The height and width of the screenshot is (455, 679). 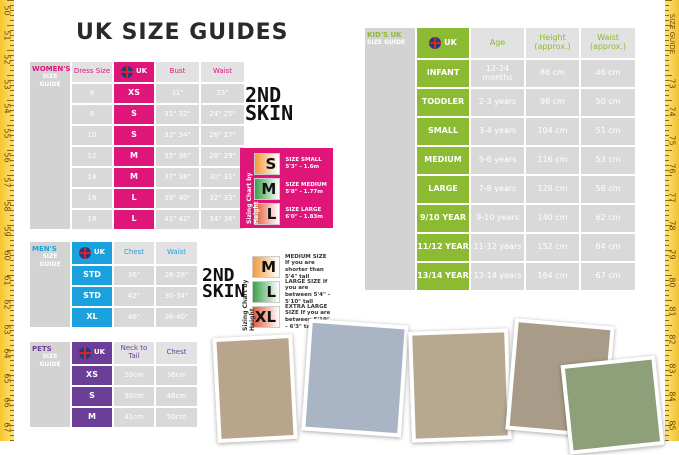 What do you see at coordinates (267, 164) in the screenshot?
I see `size-letter-badge: S` at bounding box center [267, 164].